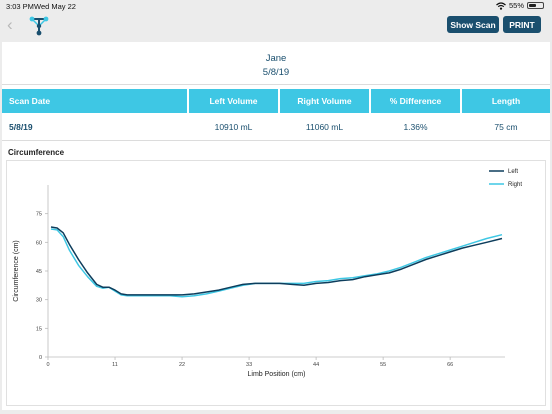  Describe the element at coordinates (522, 24) in the screenshot. I see `print-button: PRINT` at that location.